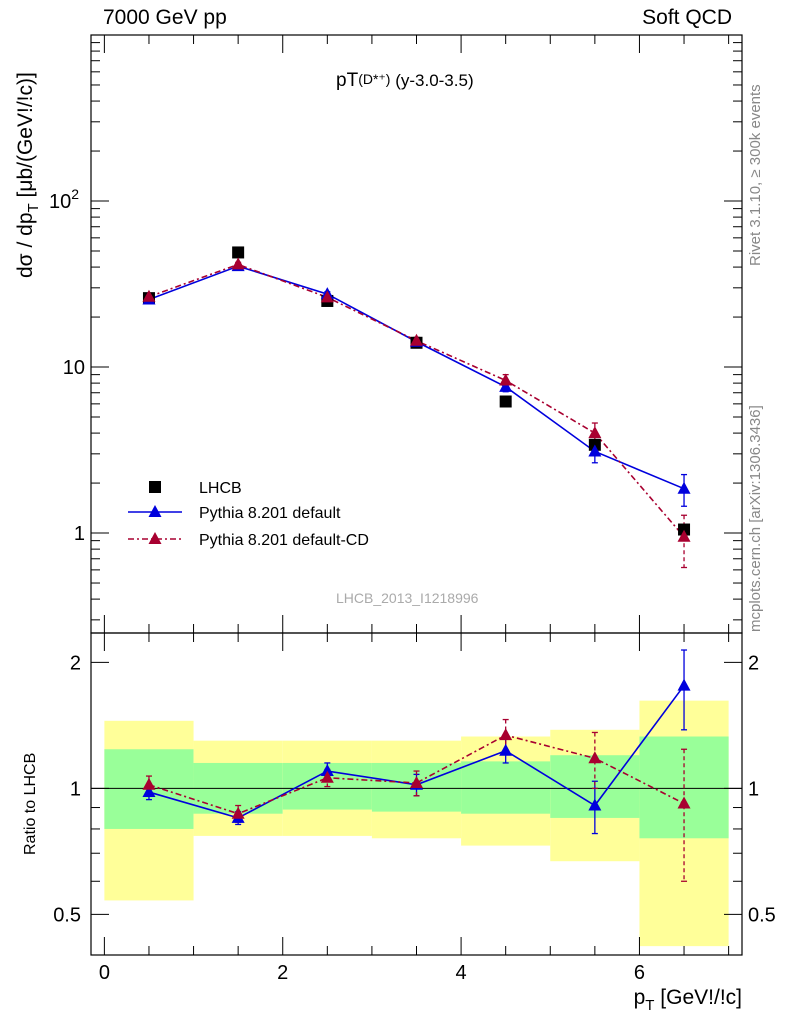 This screenshot has width=786, height=1024. Describe the element at coordinates (67, 915) in the screenshot. I see `ratio-y-tick-label-left: 0.5` at that location.